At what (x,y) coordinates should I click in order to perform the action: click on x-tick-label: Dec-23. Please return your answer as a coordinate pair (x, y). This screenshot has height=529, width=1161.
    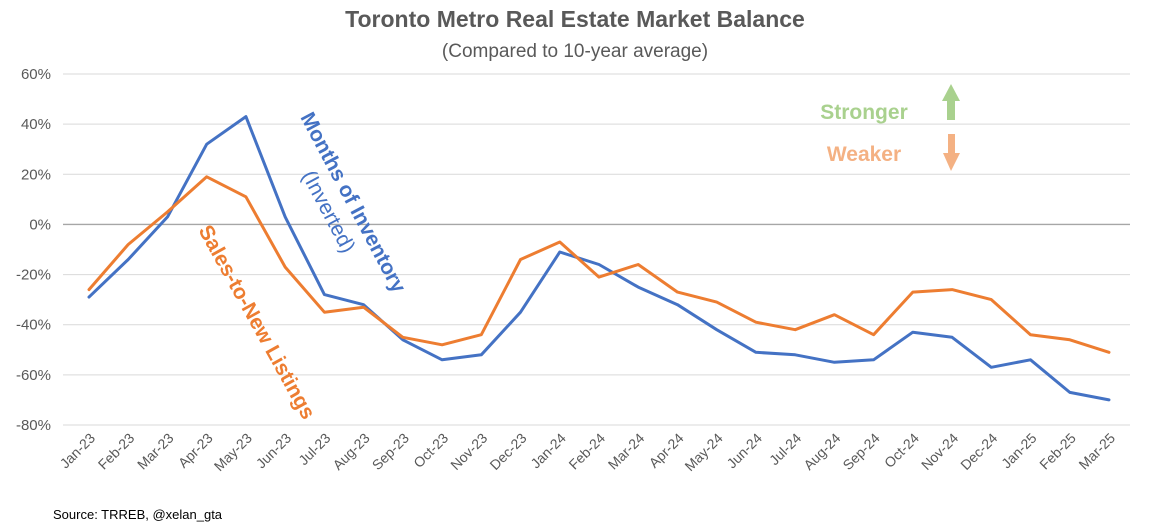
    Looking at the image, I should click on (507, 451).